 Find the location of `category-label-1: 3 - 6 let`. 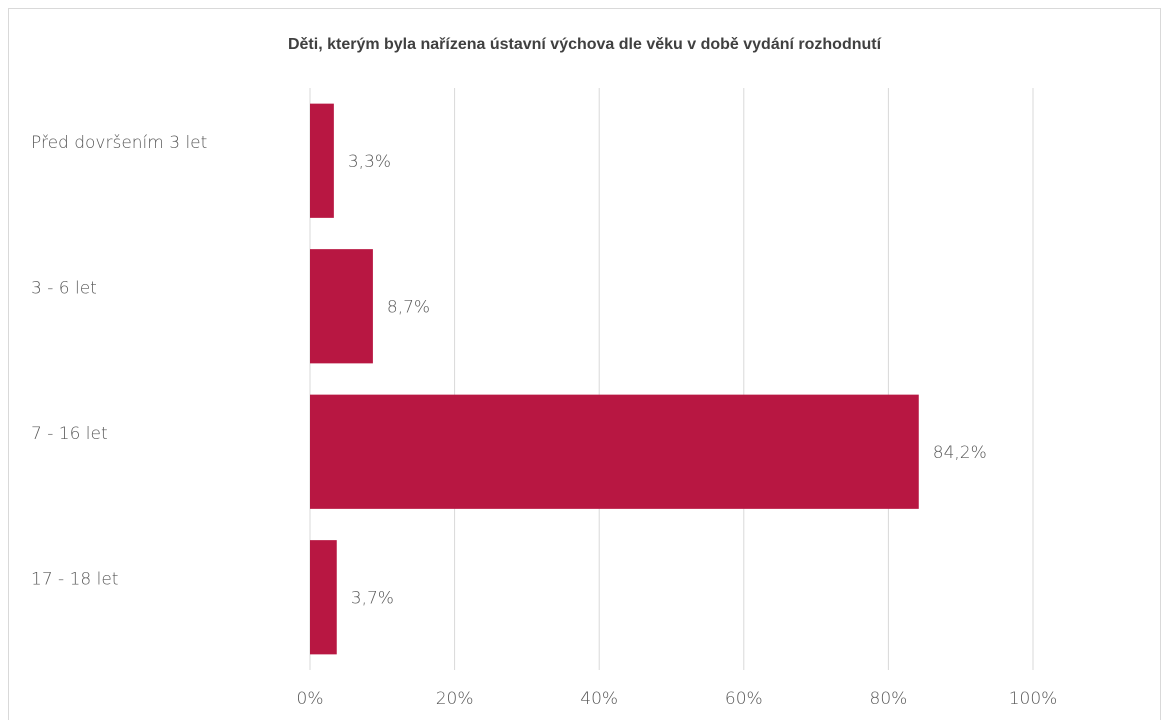

category-label-1: 3 - 6 let is located at coordinates (64, 288).